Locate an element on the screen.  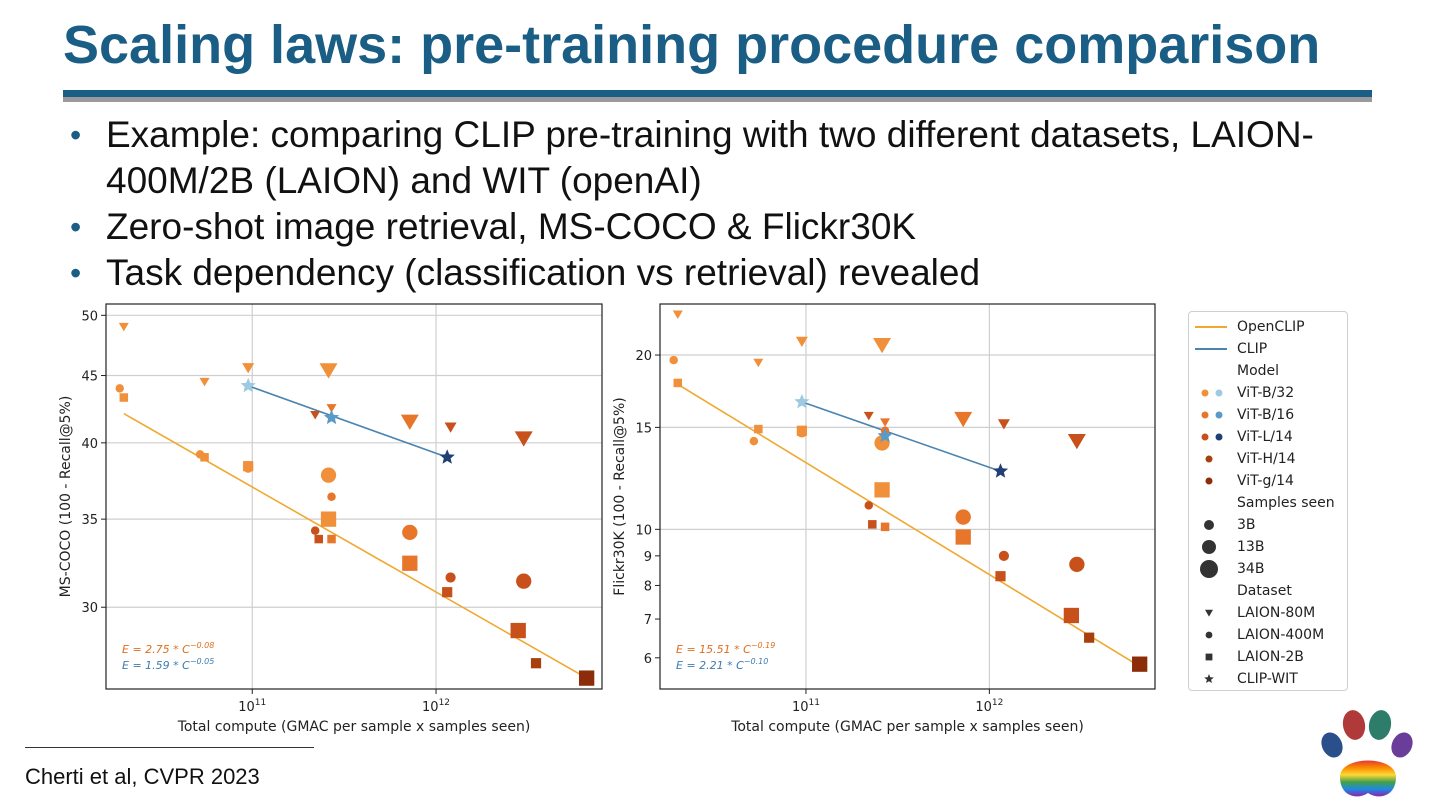
y-tick-label: 35 is located at coordinates (89, 520).